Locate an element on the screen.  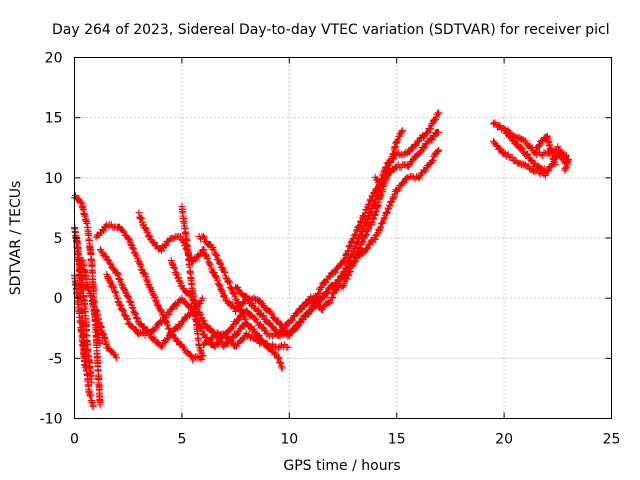
x-tick-label: 10 is located at coordinates (289, 440).